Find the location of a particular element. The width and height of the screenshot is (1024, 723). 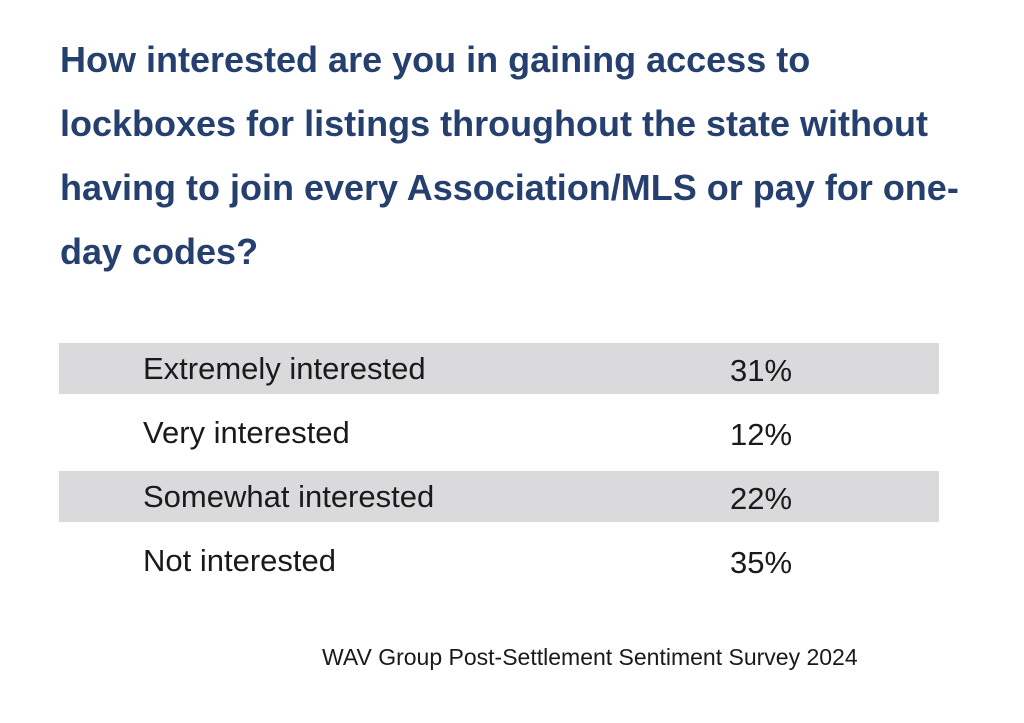

row-label: Somewhat interested is located at coordinates (289, 496).